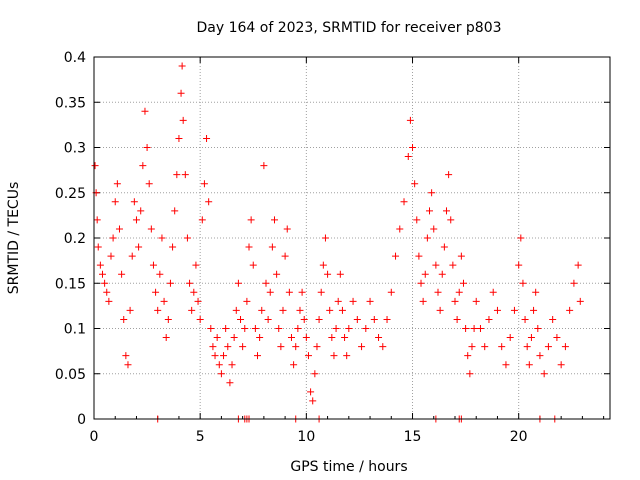 The image size is (640, 480). I want to click on y-axis-title: SRMTID / TECUs, so click(14, 238).